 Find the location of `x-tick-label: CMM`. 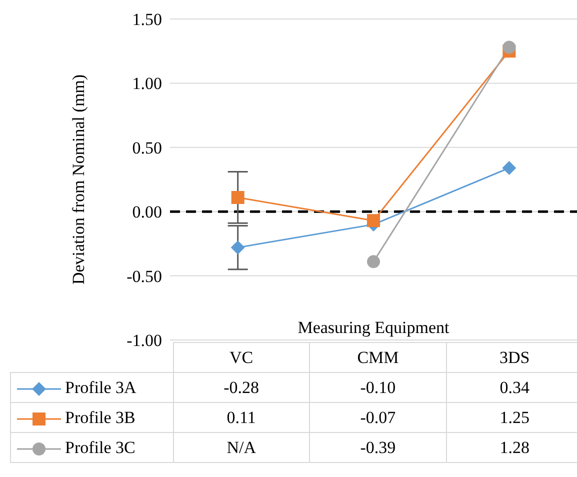

x-tick-label: CMM is located at coordinates (378, 357).